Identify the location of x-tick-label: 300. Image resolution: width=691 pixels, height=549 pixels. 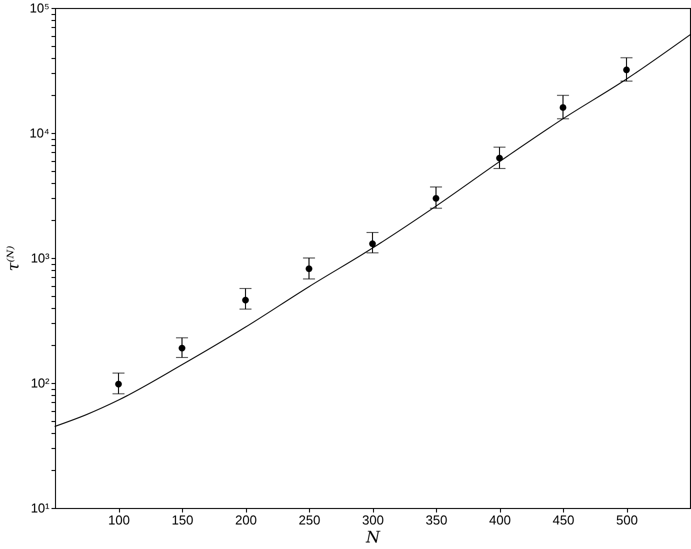
(373, 520).